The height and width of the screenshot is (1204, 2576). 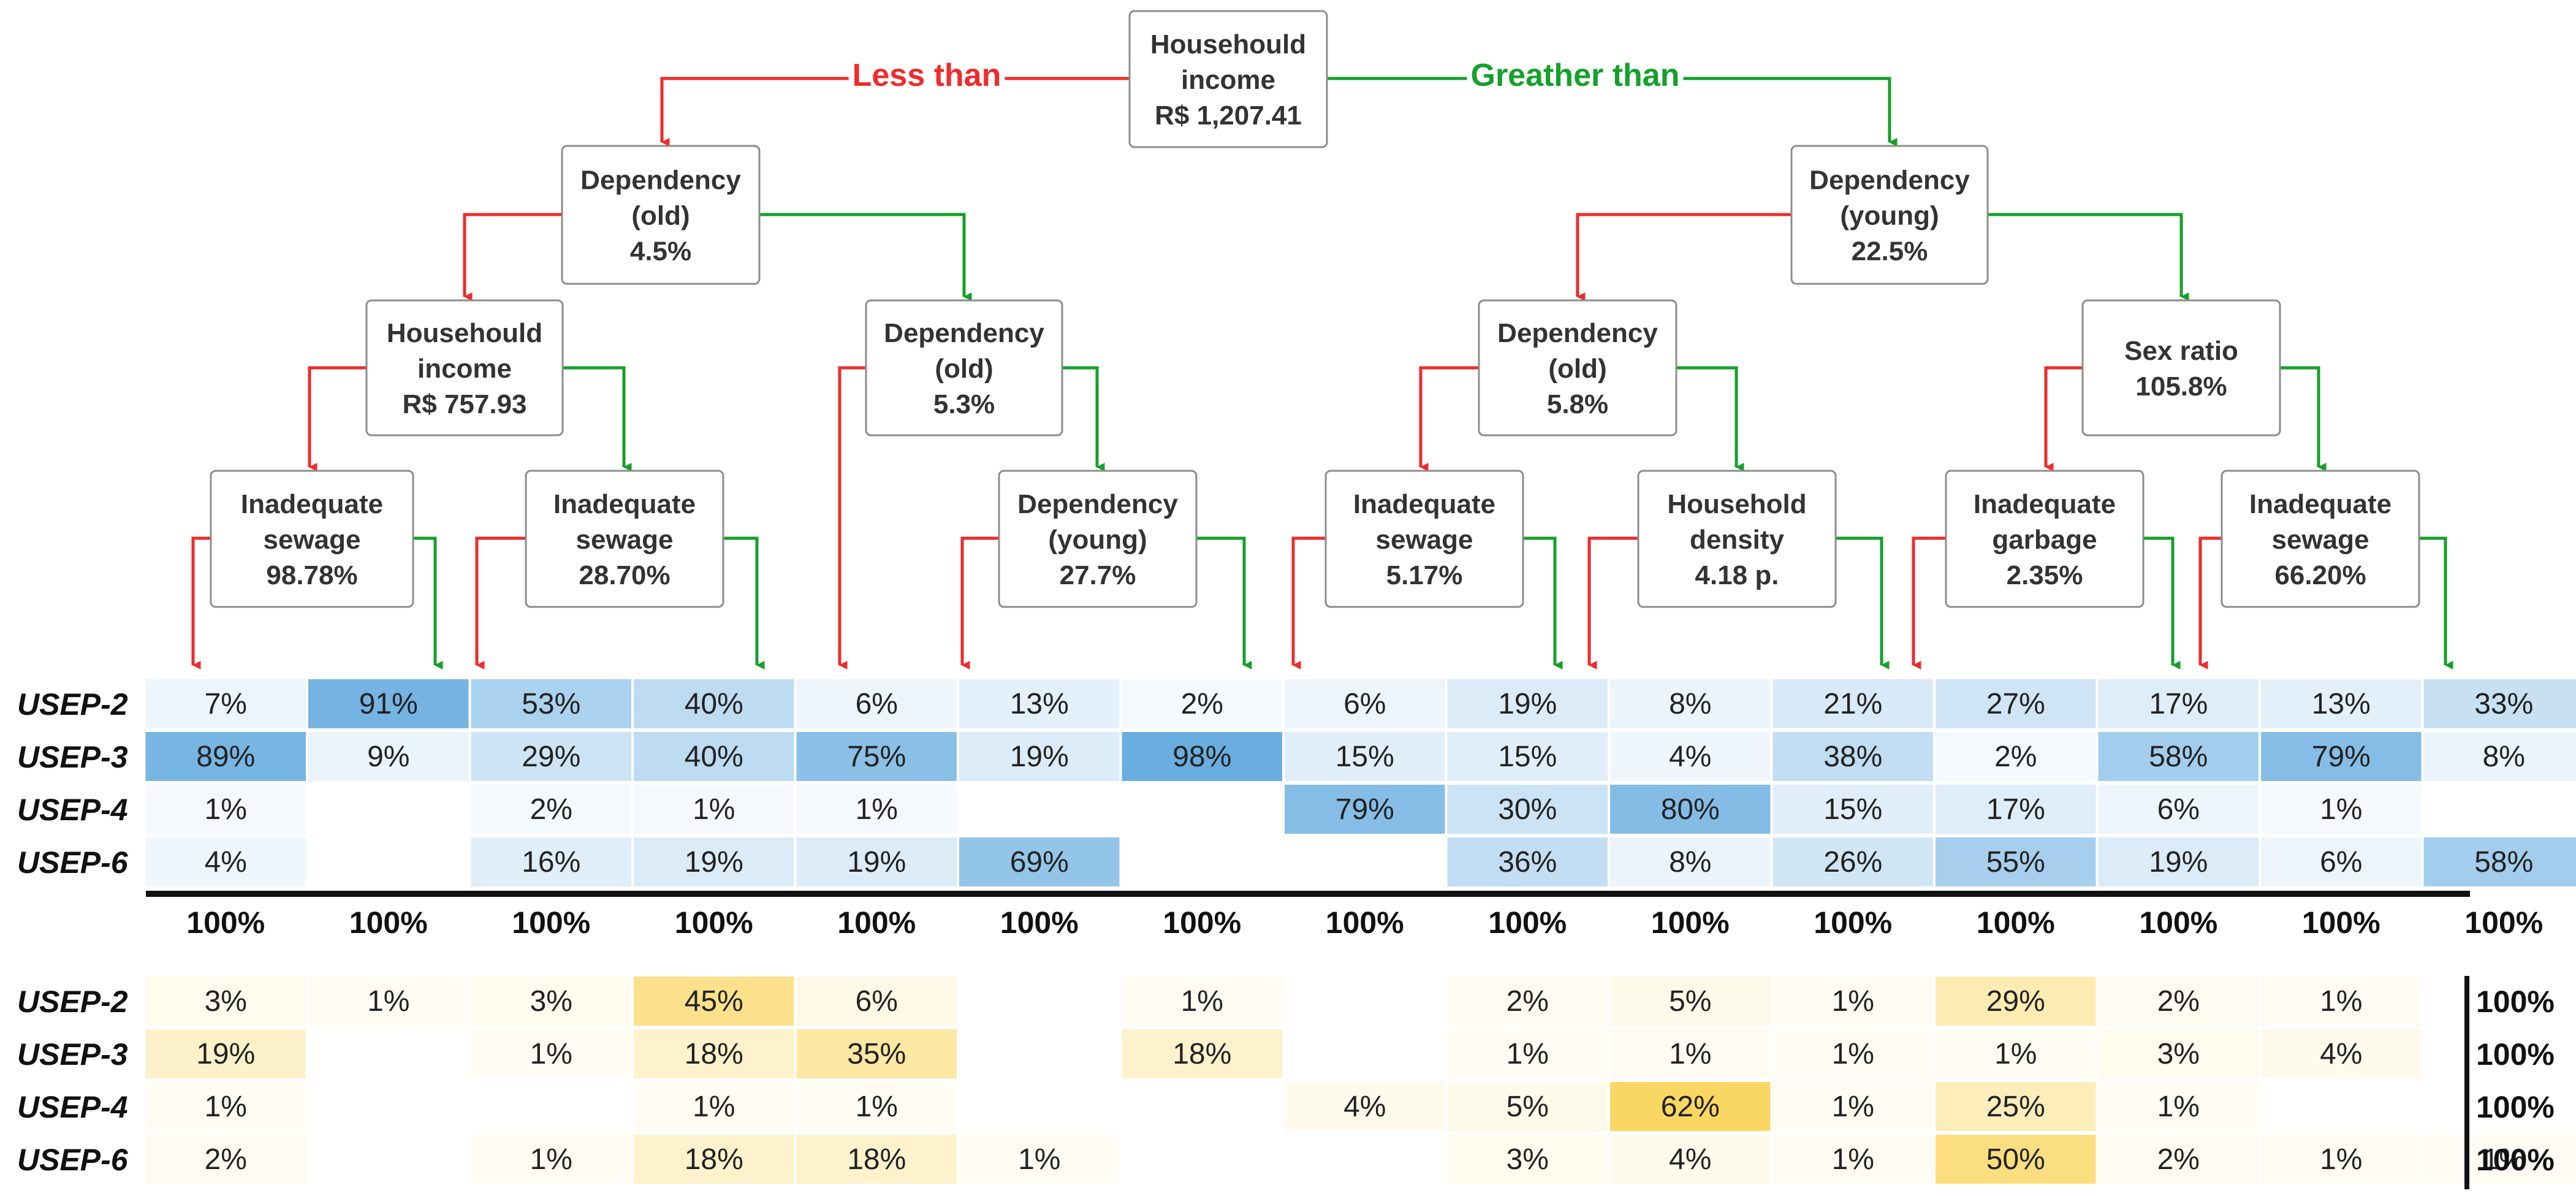 I want to click on node-line: 28.70%, so click(x=624, y=575).